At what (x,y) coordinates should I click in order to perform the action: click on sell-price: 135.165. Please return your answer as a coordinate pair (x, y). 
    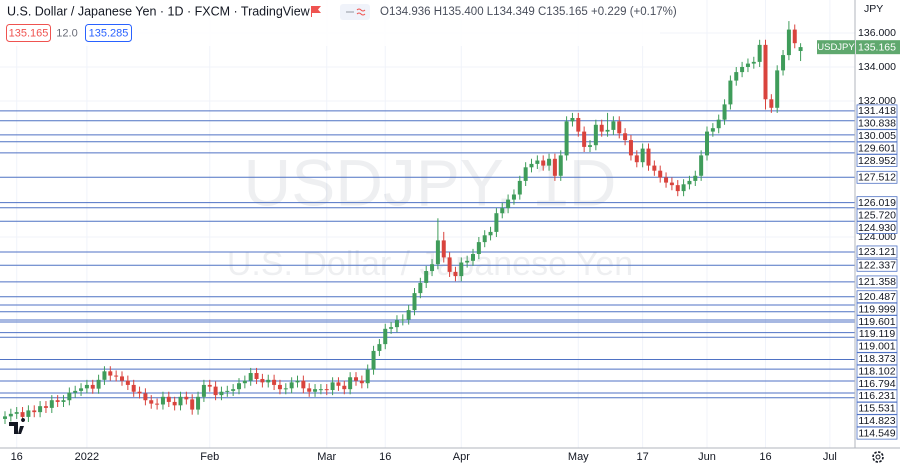
    Looking at the image, I should click on (29, 33).